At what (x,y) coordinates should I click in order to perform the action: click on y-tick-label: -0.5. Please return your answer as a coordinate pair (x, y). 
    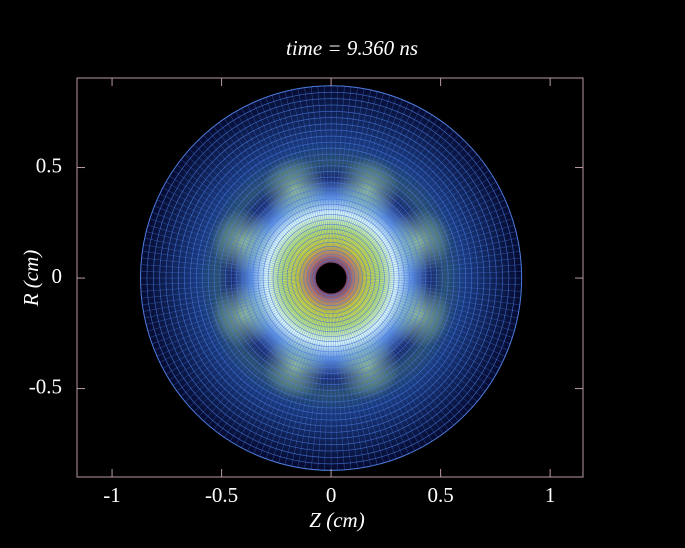
    Looking at the image, I should click on (45, 386).